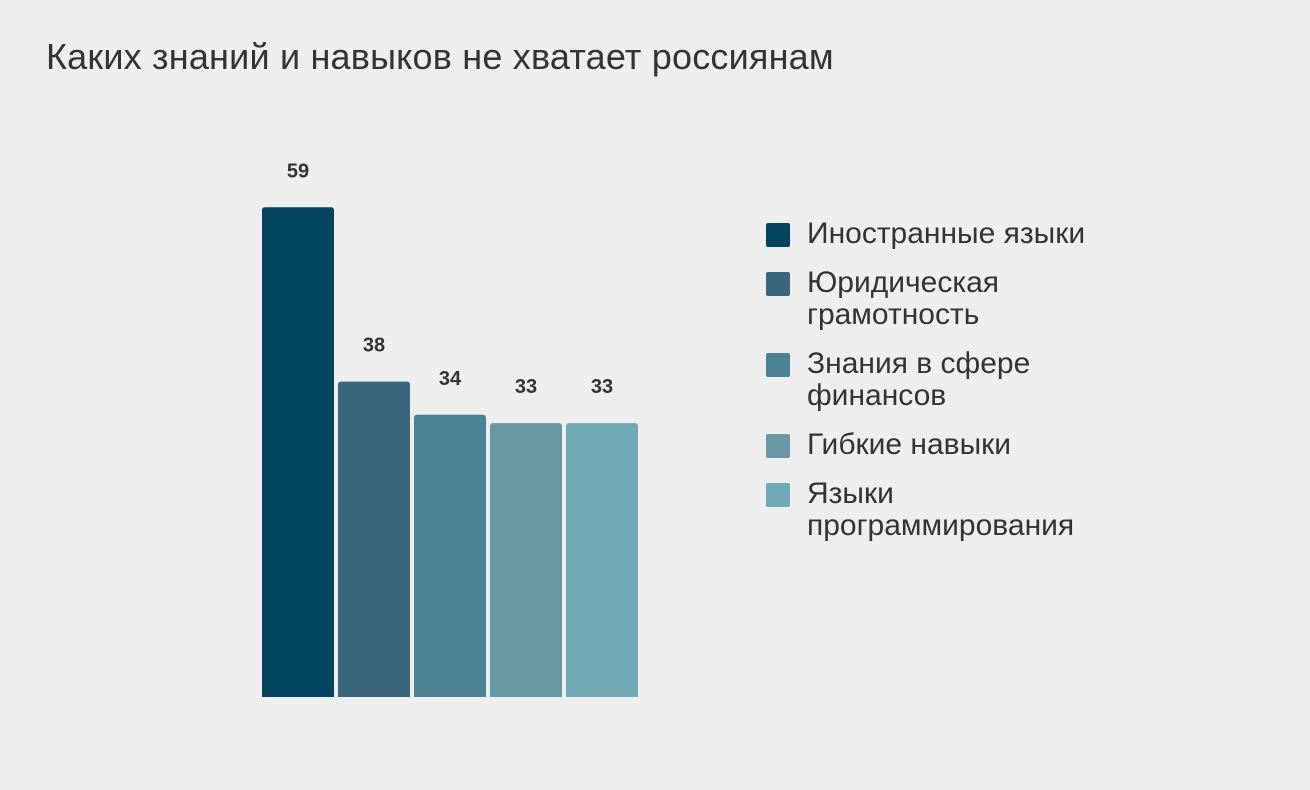  Describe the element at coordinates (903, 298) in the screenshot. I see `legend-label: Юридическая грамотность` at that location.